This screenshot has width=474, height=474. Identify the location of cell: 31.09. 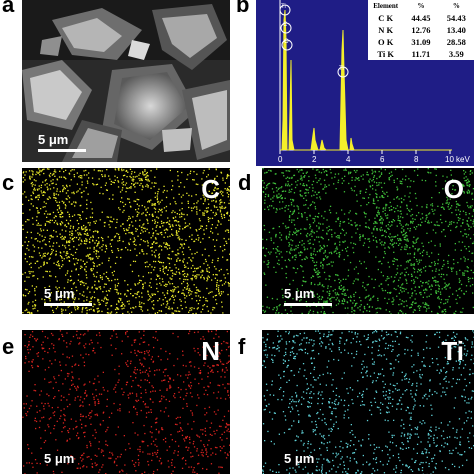
(421, 42).